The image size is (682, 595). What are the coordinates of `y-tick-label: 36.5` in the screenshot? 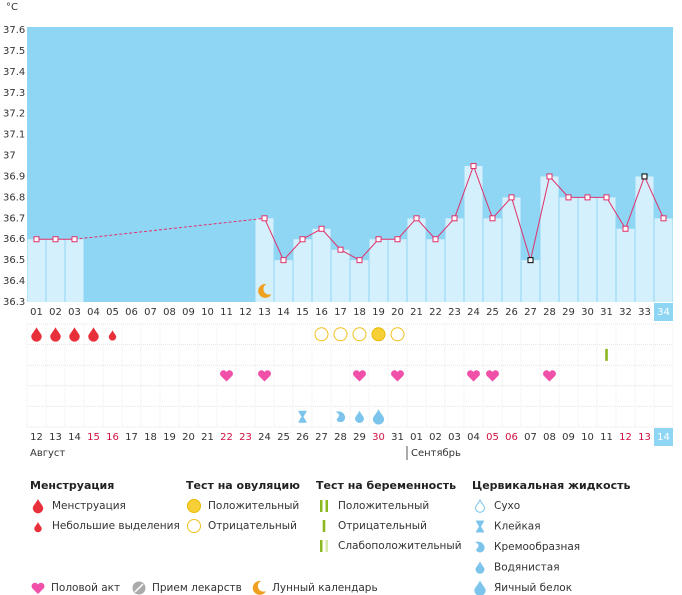 It's located at (14, 260).